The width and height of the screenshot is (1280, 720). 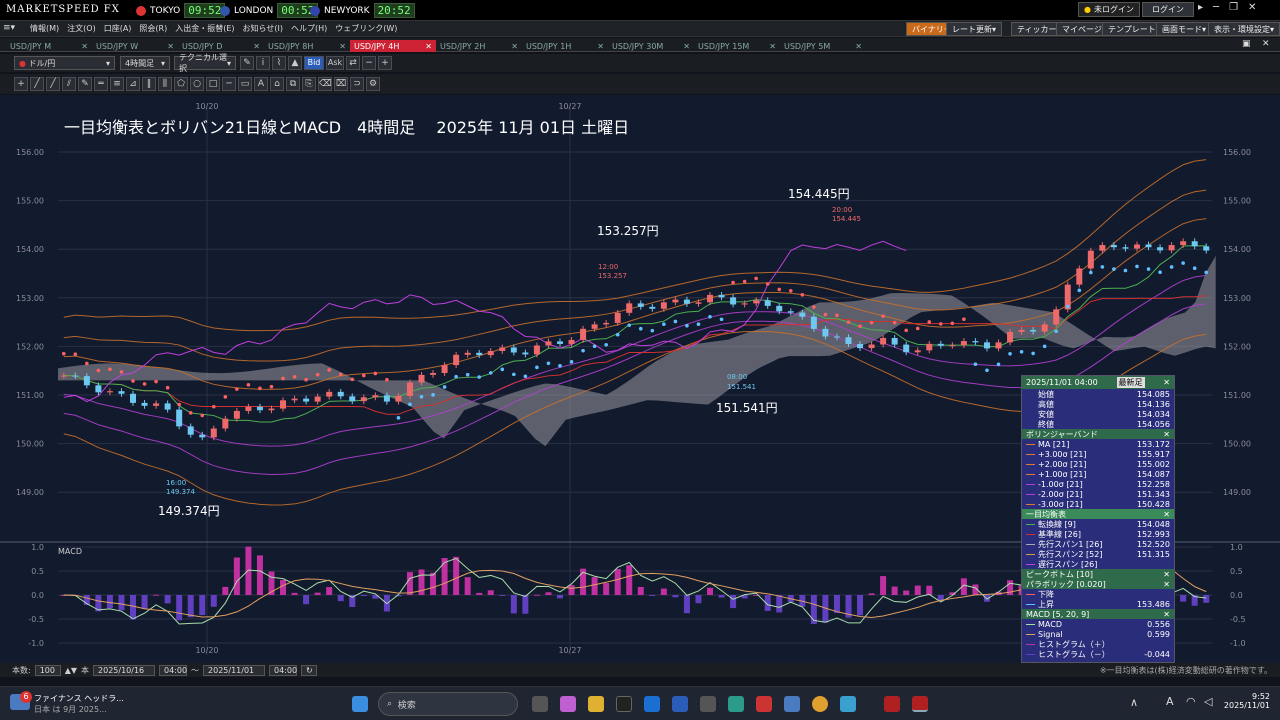 What do you see at coordinates (283, 670) in the screenshot?
I see `to-time-input: 04:00` at bounding box center [283, 670].